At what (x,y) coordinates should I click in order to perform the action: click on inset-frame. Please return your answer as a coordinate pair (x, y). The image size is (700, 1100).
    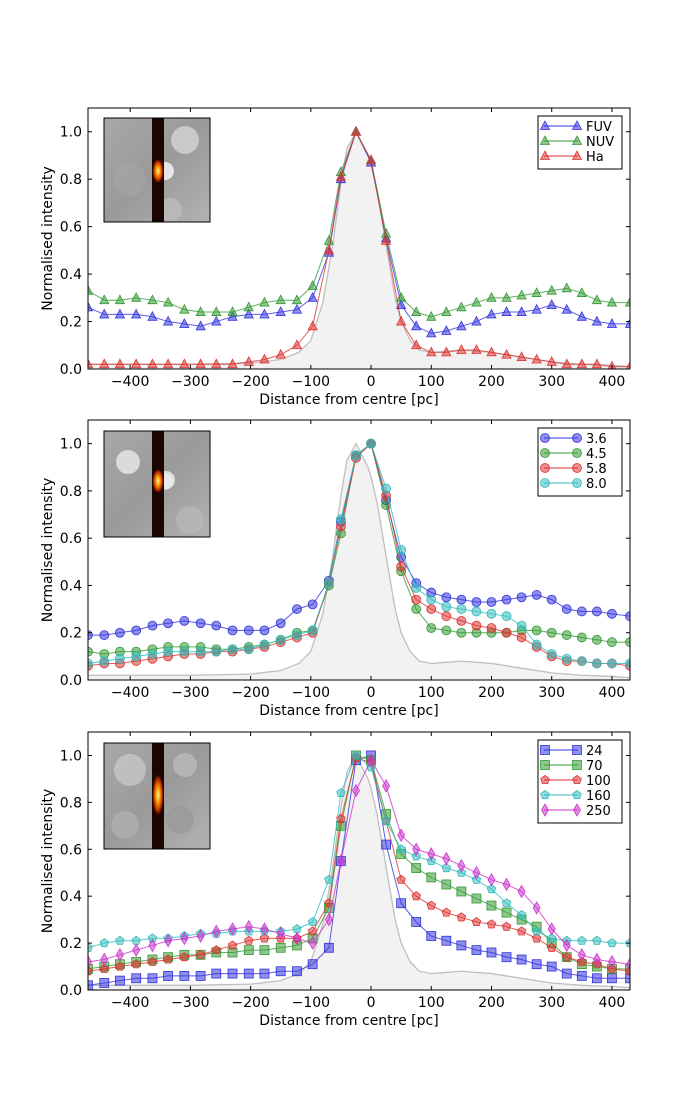
    Looking at the image, I should click on (157, 796).